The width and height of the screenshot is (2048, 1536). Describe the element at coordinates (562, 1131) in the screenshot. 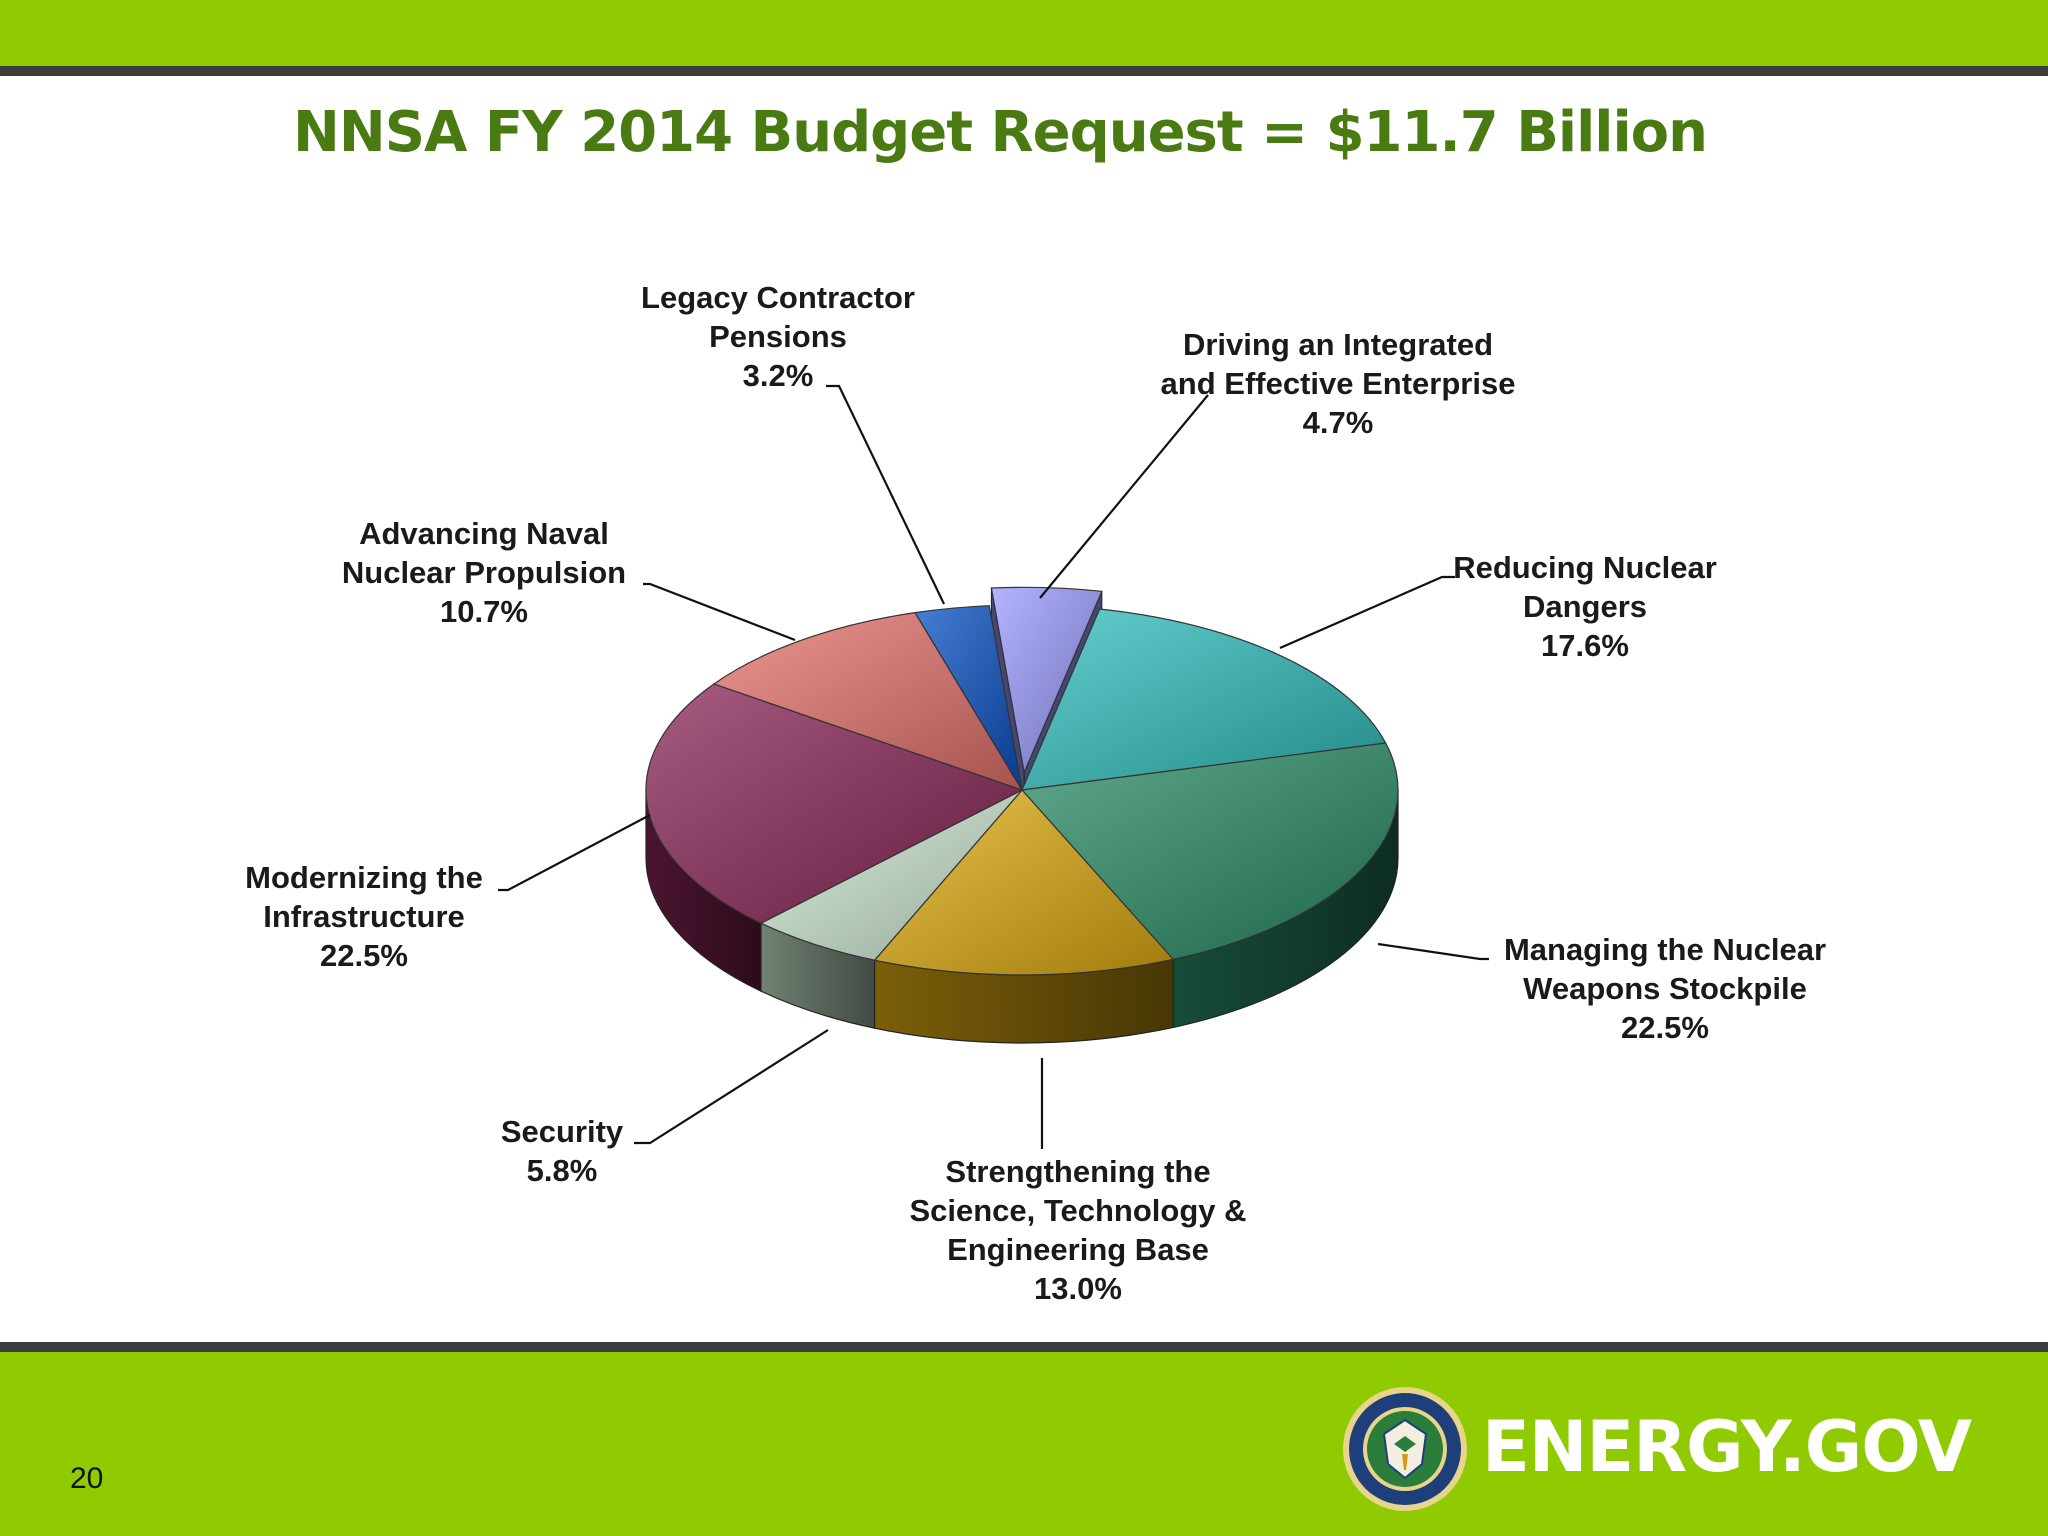

I see `slice-label-line: Security` at that location.